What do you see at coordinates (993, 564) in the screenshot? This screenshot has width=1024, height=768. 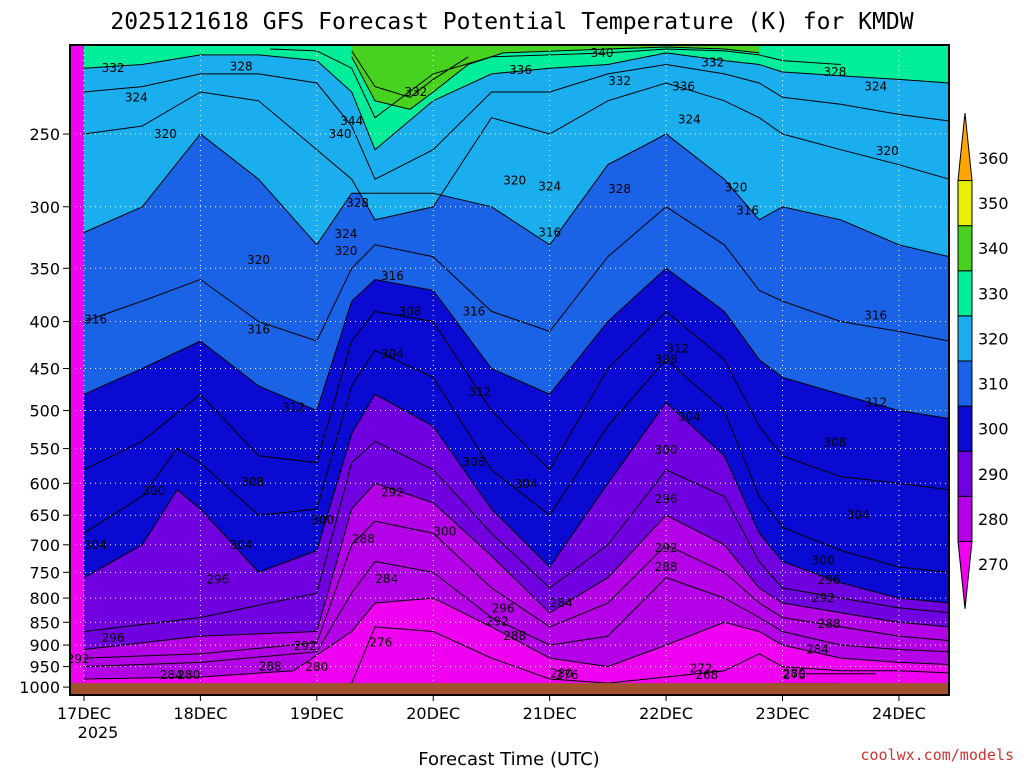 I see `colorbar-label: 270` at bounding box center [993, 564].